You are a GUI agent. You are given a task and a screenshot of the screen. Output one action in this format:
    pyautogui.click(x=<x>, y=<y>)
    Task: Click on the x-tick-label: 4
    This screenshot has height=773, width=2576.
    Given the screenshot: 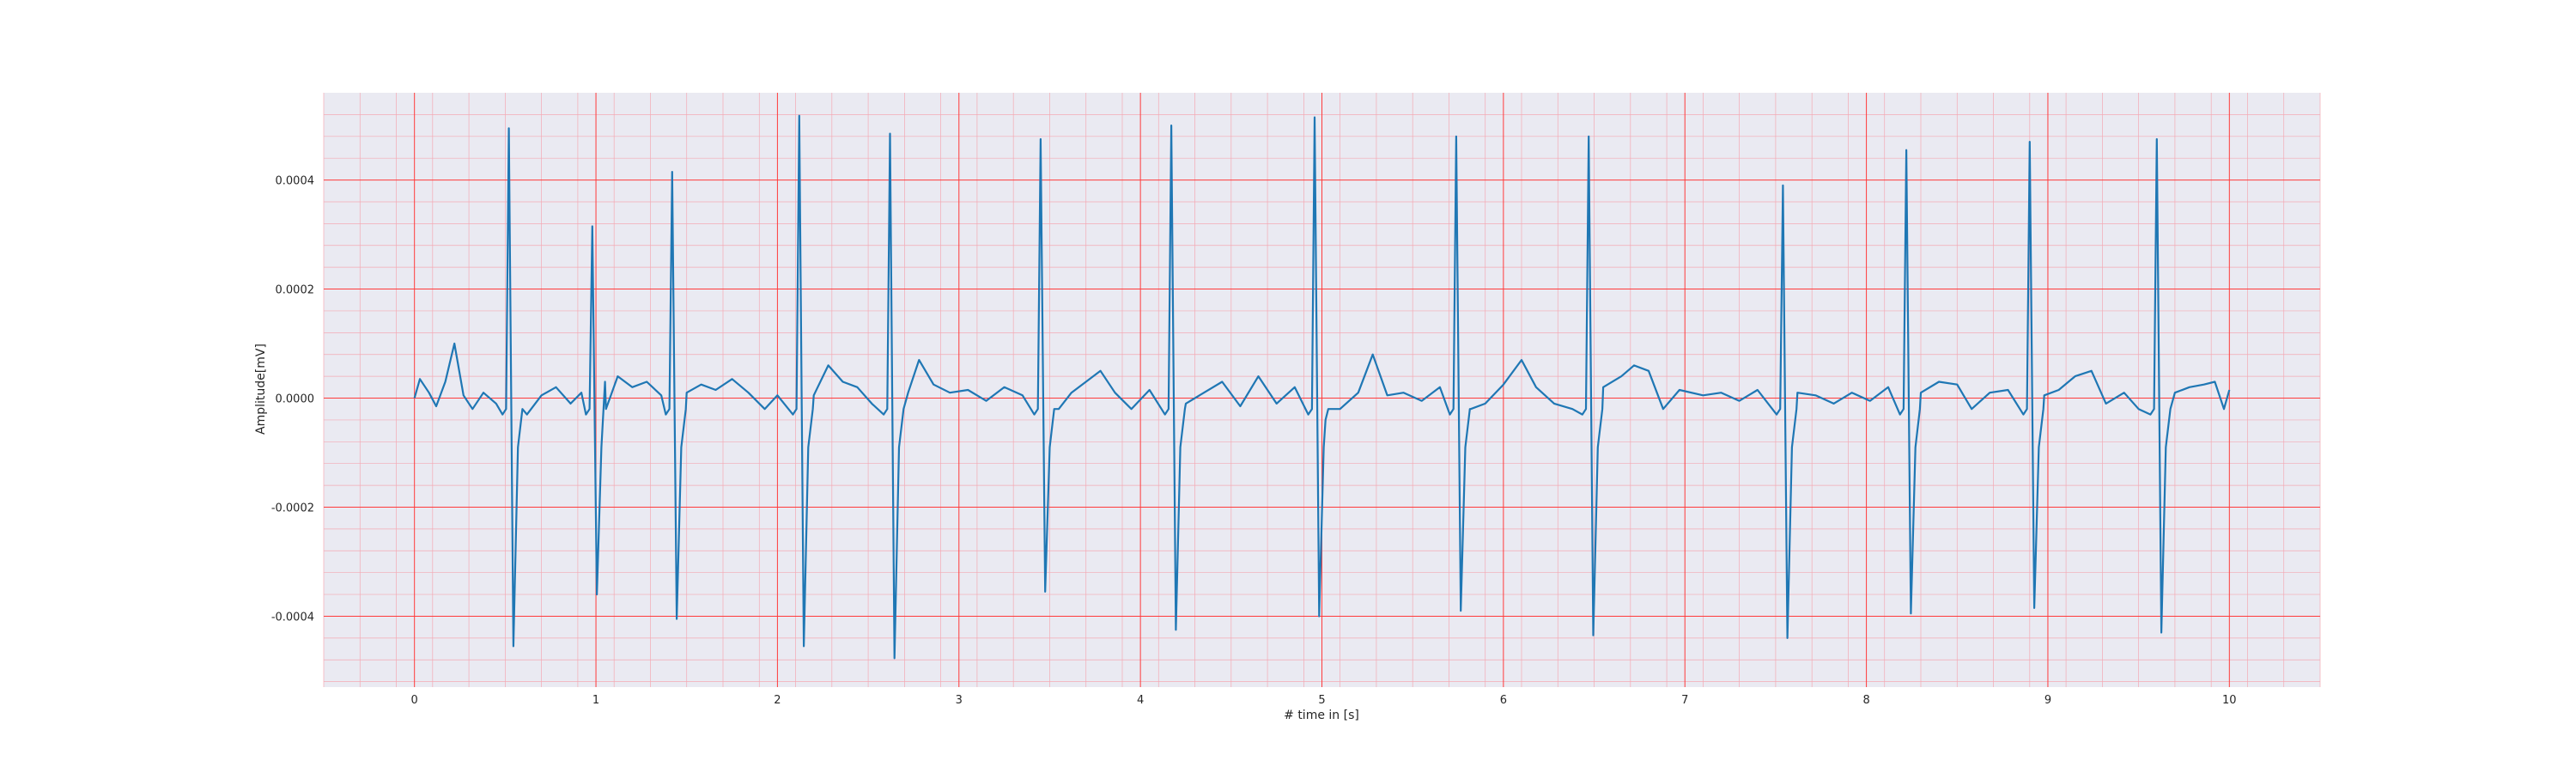 What is the action you would take?
    pyautogui.click(x=1140, y=700)
    